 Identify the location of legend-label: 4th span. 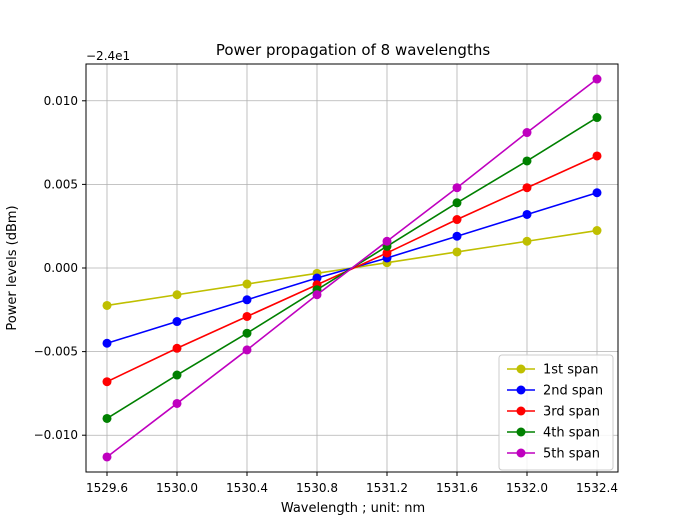
(571, 433).